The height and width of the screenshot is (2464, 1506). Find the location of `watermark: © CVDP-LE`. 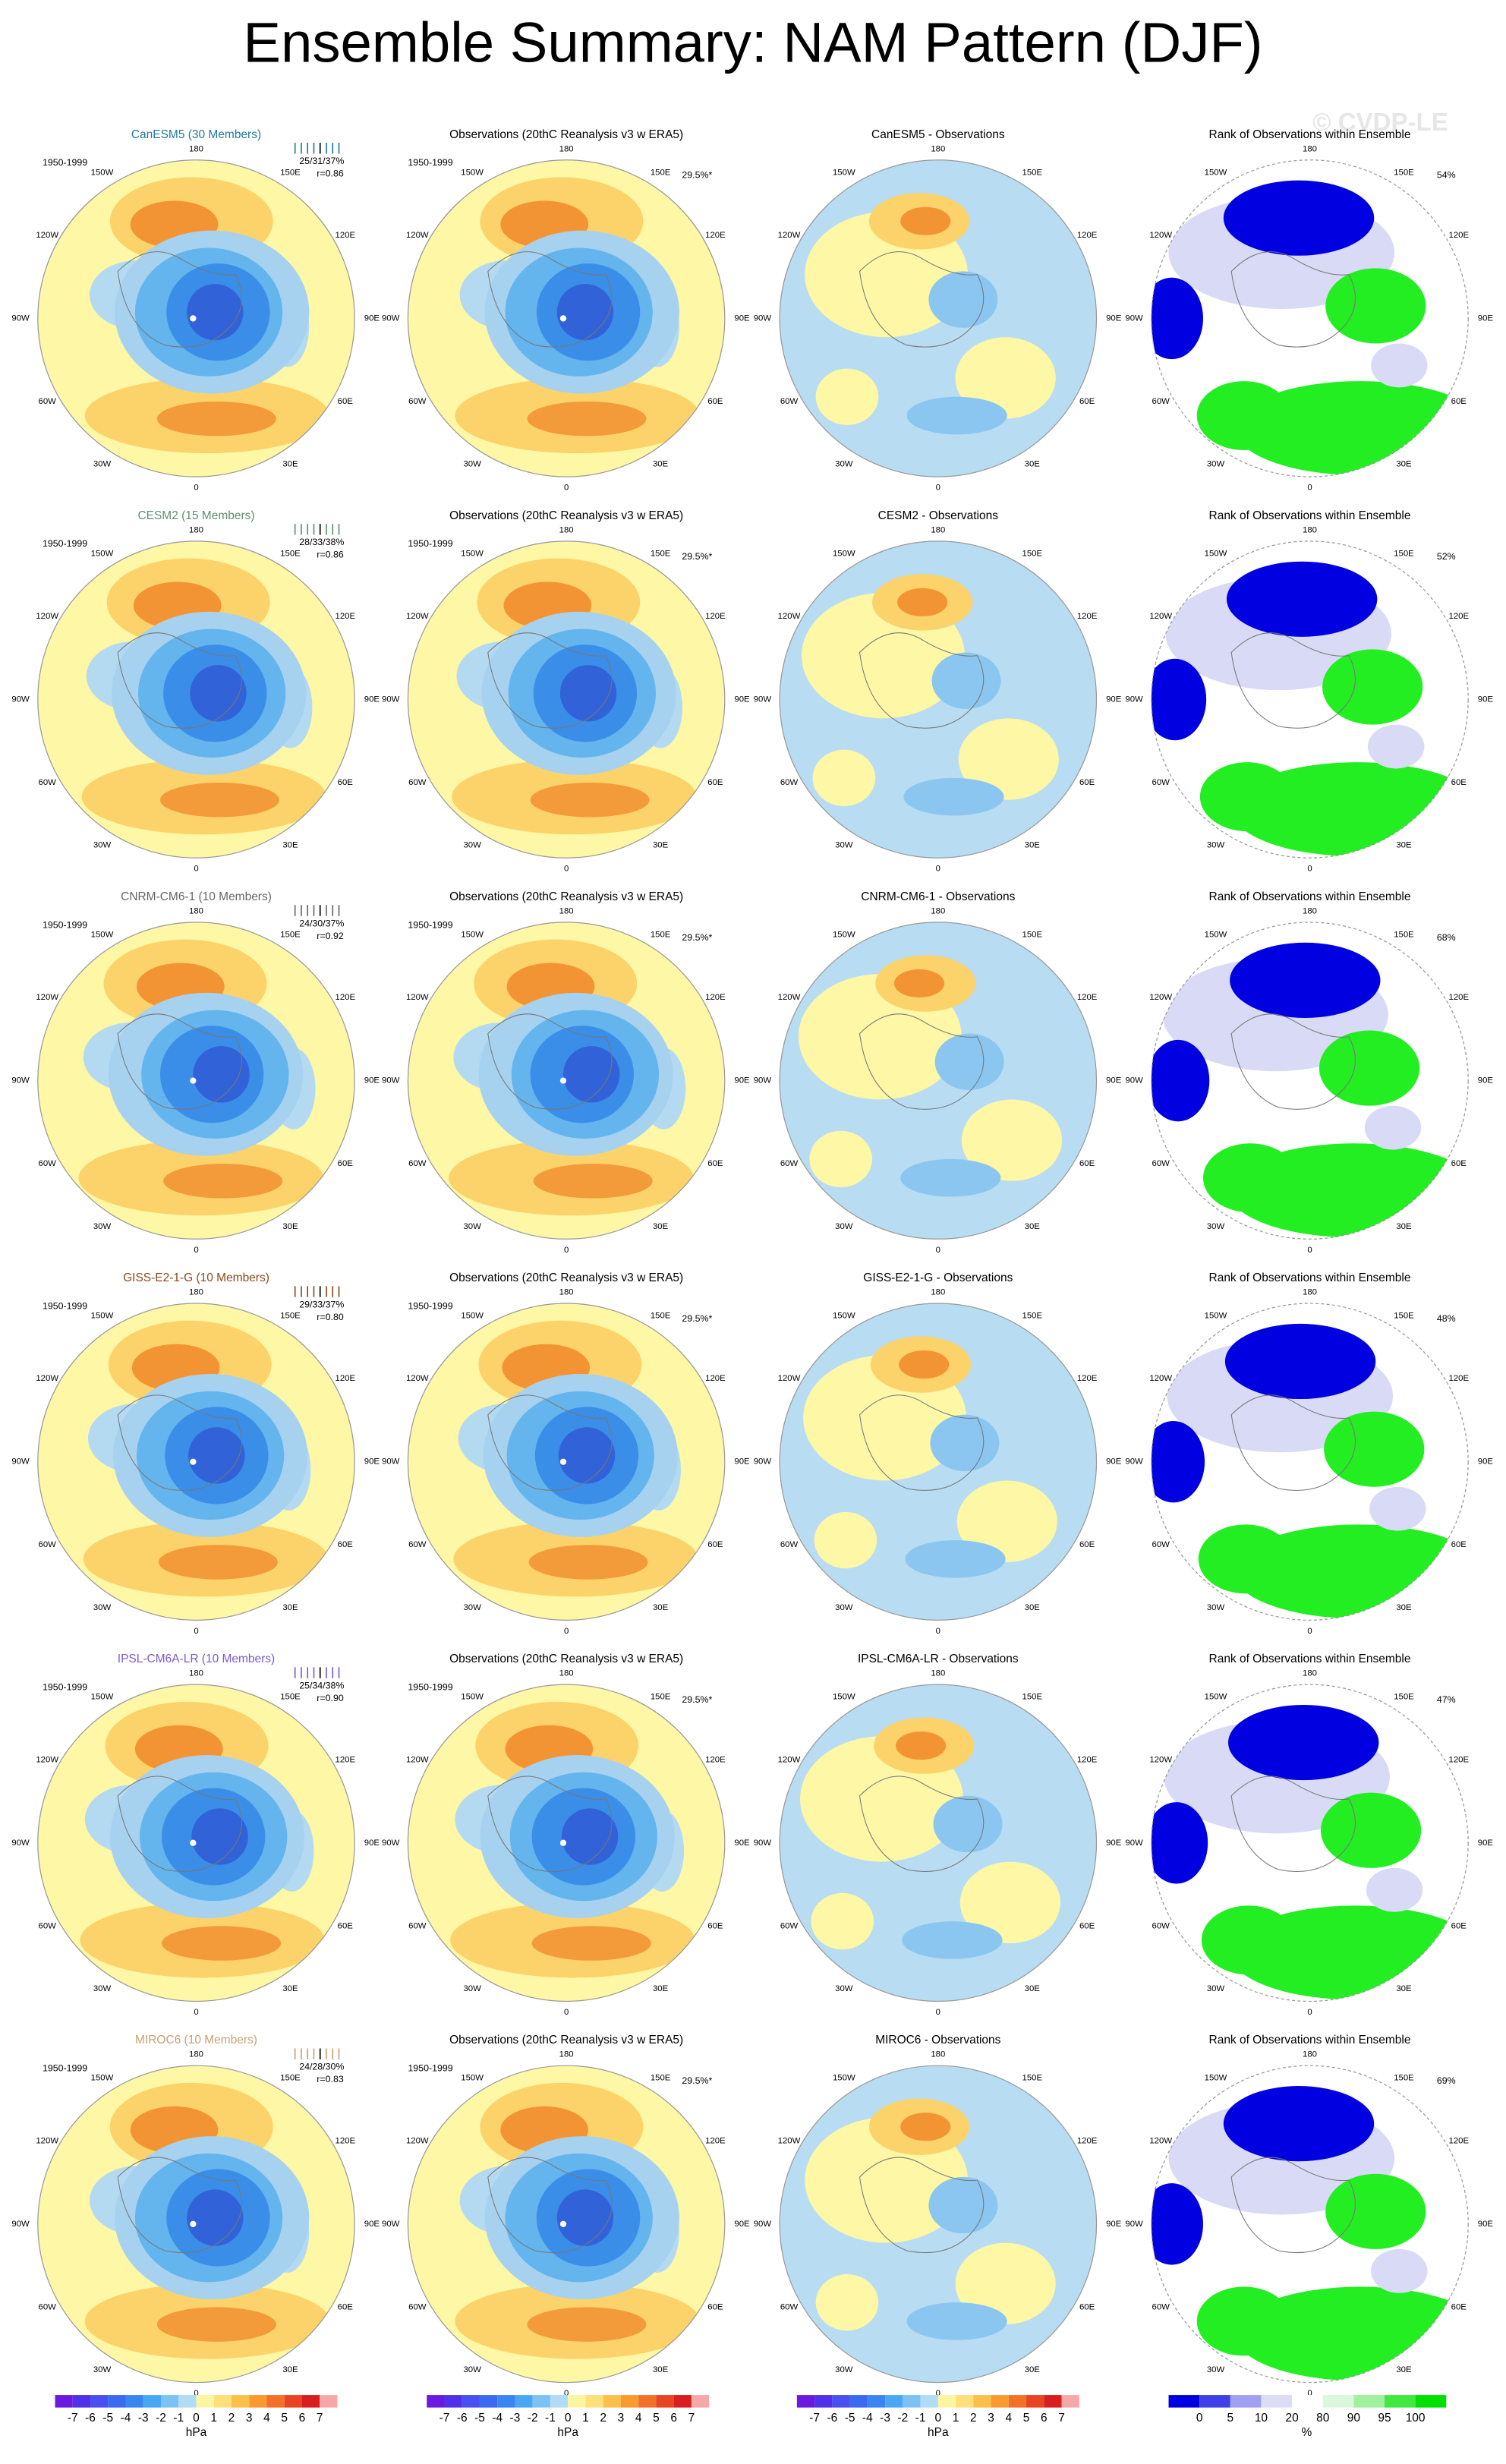

watermark: © CVDP-LE is located at coordinates (1380, 123).